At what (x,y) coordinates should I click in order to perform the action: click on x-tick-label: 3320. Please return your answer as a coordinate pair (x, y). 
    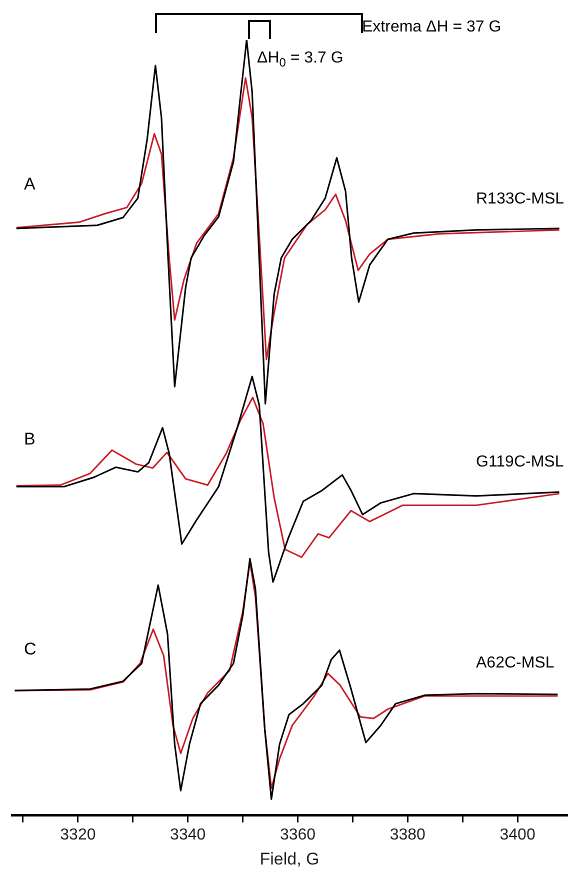
    Looking at the image, I should click on (78, 835).